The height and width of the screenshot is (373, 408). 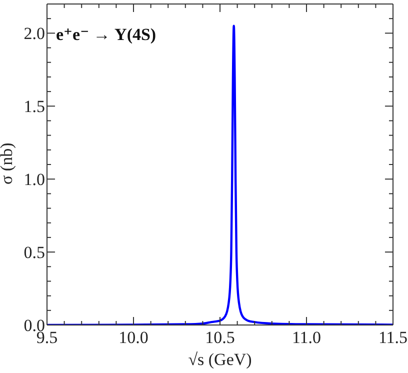 I want to click on y-tick-label: 2.0, so click(x=34, y=34).